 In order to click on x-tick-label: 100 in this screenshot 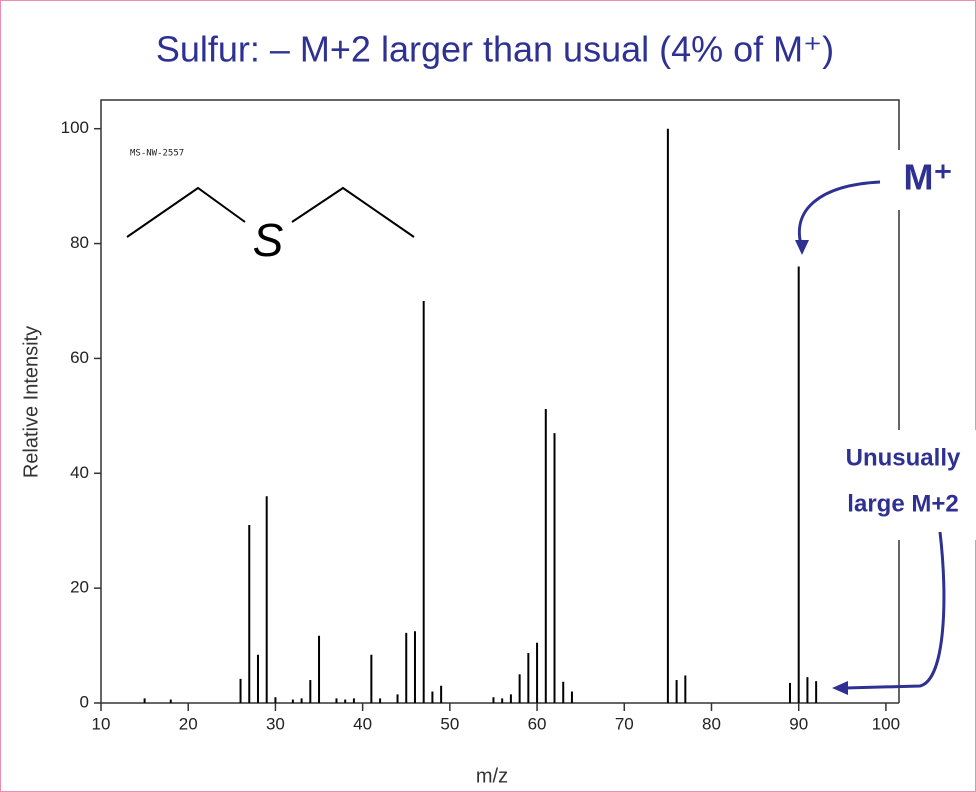, I will do `click(886, 723)`.